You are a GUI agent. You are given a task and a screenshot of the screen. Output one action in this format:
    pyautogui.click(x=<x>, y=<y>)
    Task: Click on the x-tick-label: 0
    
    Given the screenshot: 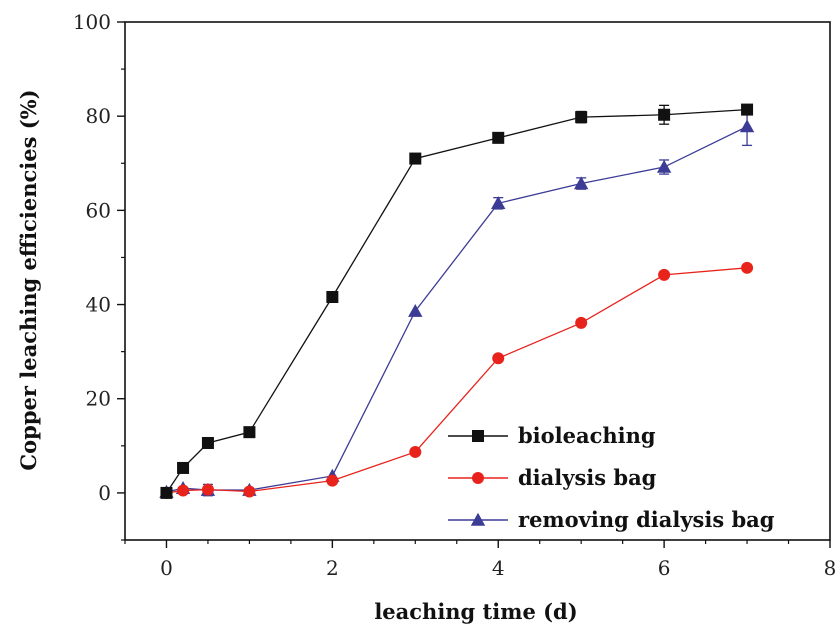 What is the action you would take?
    pyautogui.click(x=166, y=568)
    